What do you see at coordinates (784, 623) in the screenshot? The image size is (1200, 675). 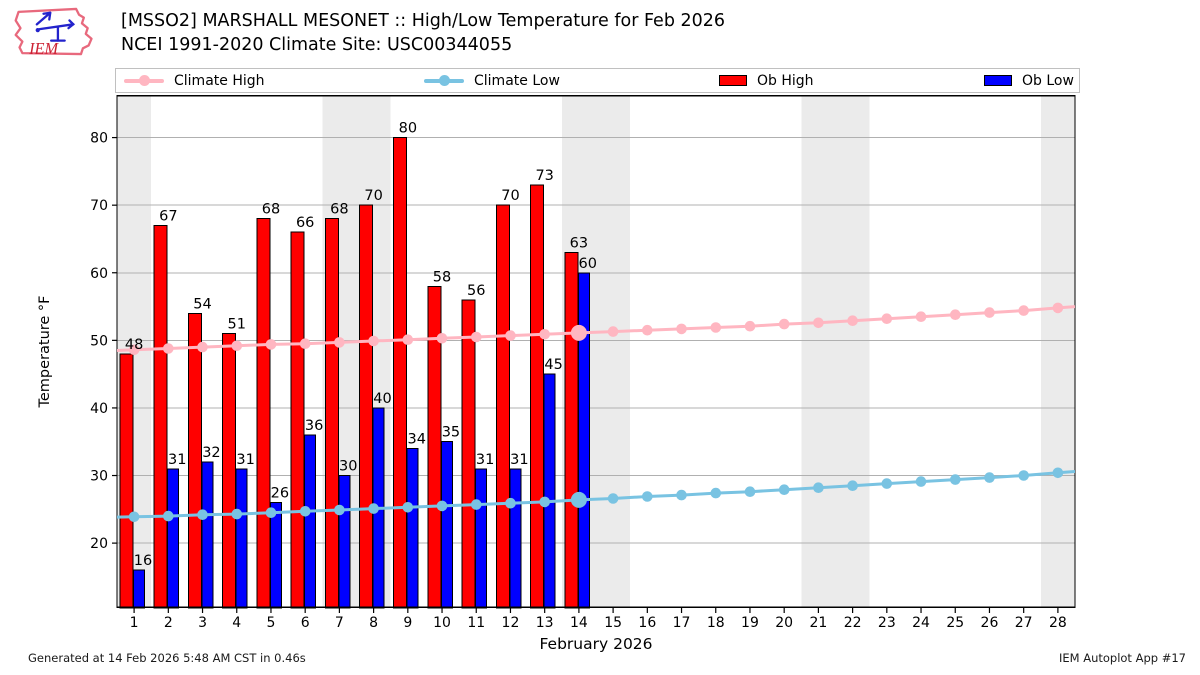 I see `x-tick-label: 20` at bounding box center [784, 623].